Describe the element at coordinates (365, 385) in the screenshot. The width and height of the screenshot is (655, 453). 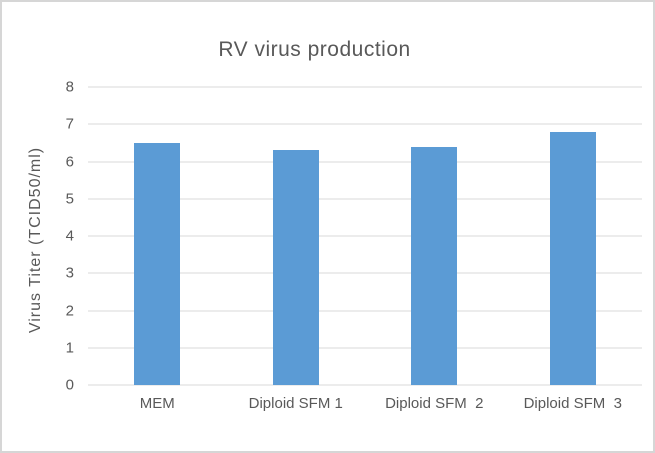
I see `x-axis-line` at that location.